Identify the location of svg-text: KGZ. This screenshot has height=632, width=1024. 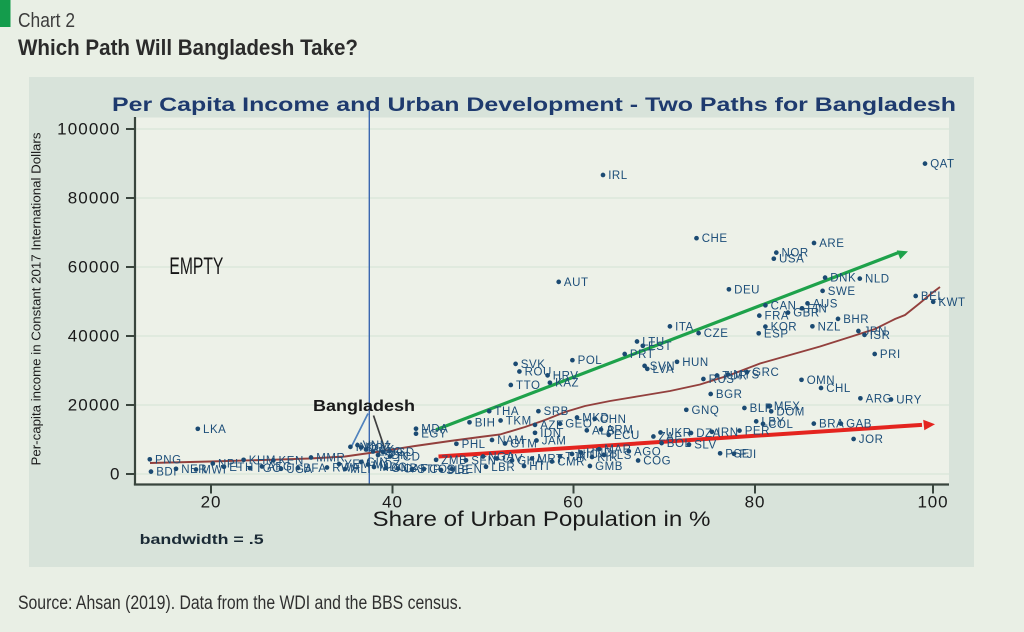
(378, 449).